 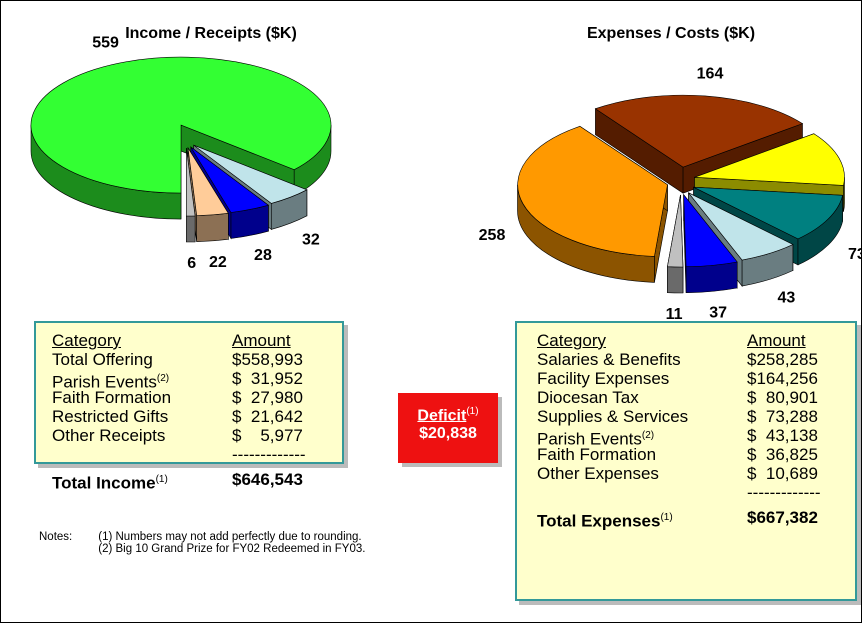 I want to click on data-label: 73, so click(x=854, y=254).